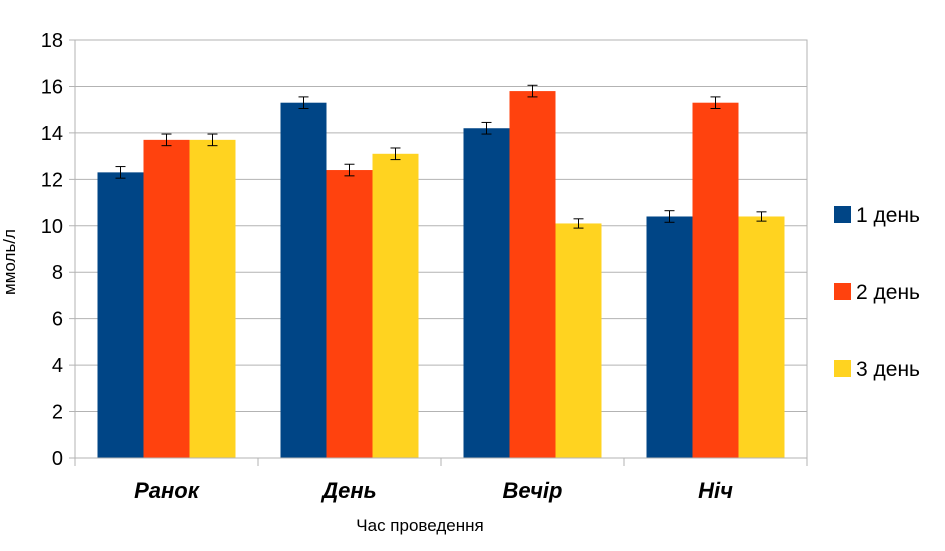 This screenshot has width=945, height=551. I want to click on axes, so click(441, 461).